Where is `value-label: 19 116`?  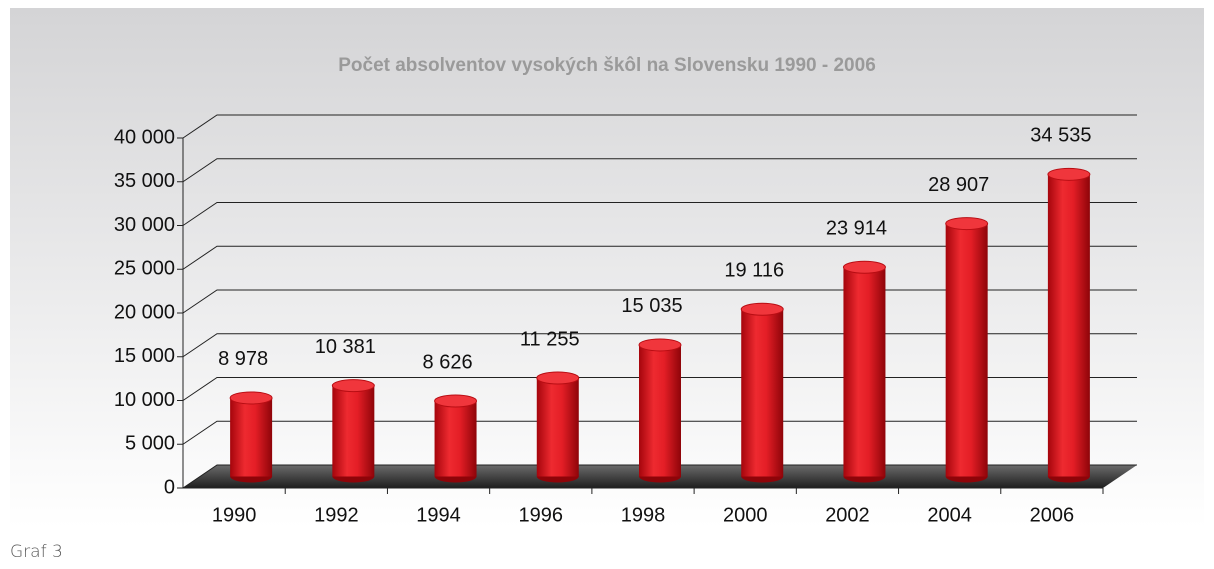
value-label: 19 116 is located at coordinates (754, 271).